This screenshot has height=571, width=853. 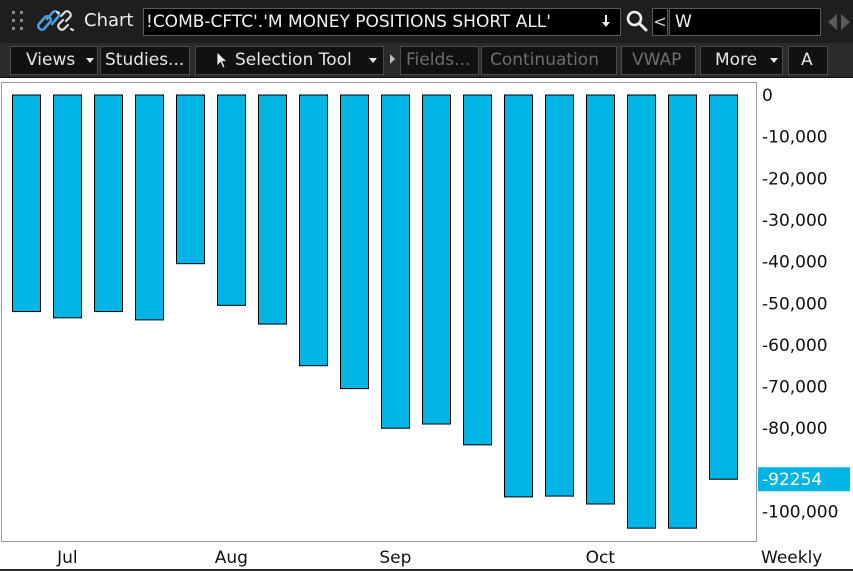 I want to click on chevron-right-icon, so click(x=392, y=59).